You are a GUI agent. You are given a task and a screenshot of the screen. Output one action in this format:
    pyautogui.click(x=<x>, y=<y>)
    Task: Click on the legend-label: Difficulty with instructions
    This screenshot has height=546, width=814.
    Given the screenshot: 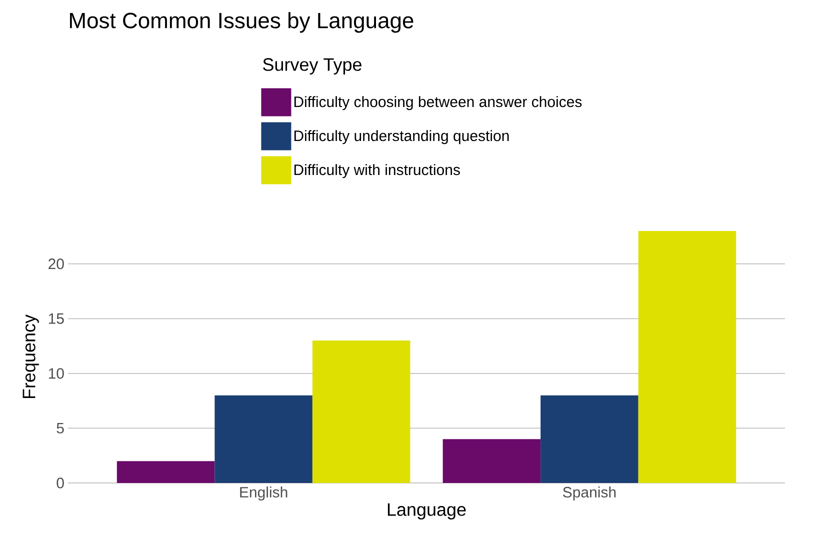 What is the action you would take?
    pyautogui.click(x=377, y=171)
    